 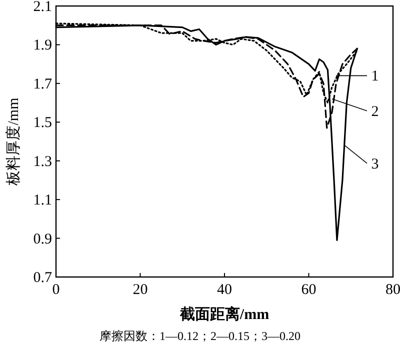 I want to click on x-tick-label: 80, so click(x=393, y=290).